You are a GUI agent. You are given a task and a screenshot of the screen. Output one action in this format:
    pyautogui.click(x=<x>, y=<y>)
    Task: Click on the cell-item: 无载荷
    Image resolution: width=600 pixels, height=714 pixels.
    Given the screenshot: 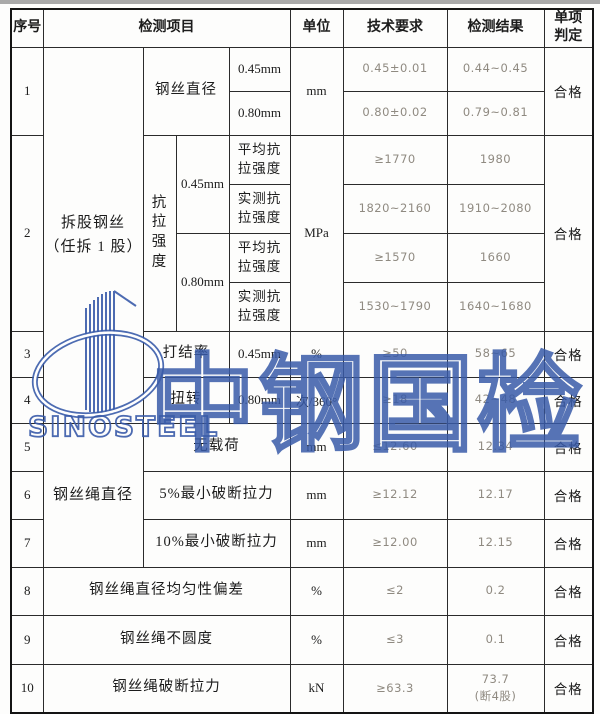 What is the action you would take?
    pyautogui.click(x=216, y=447)
    